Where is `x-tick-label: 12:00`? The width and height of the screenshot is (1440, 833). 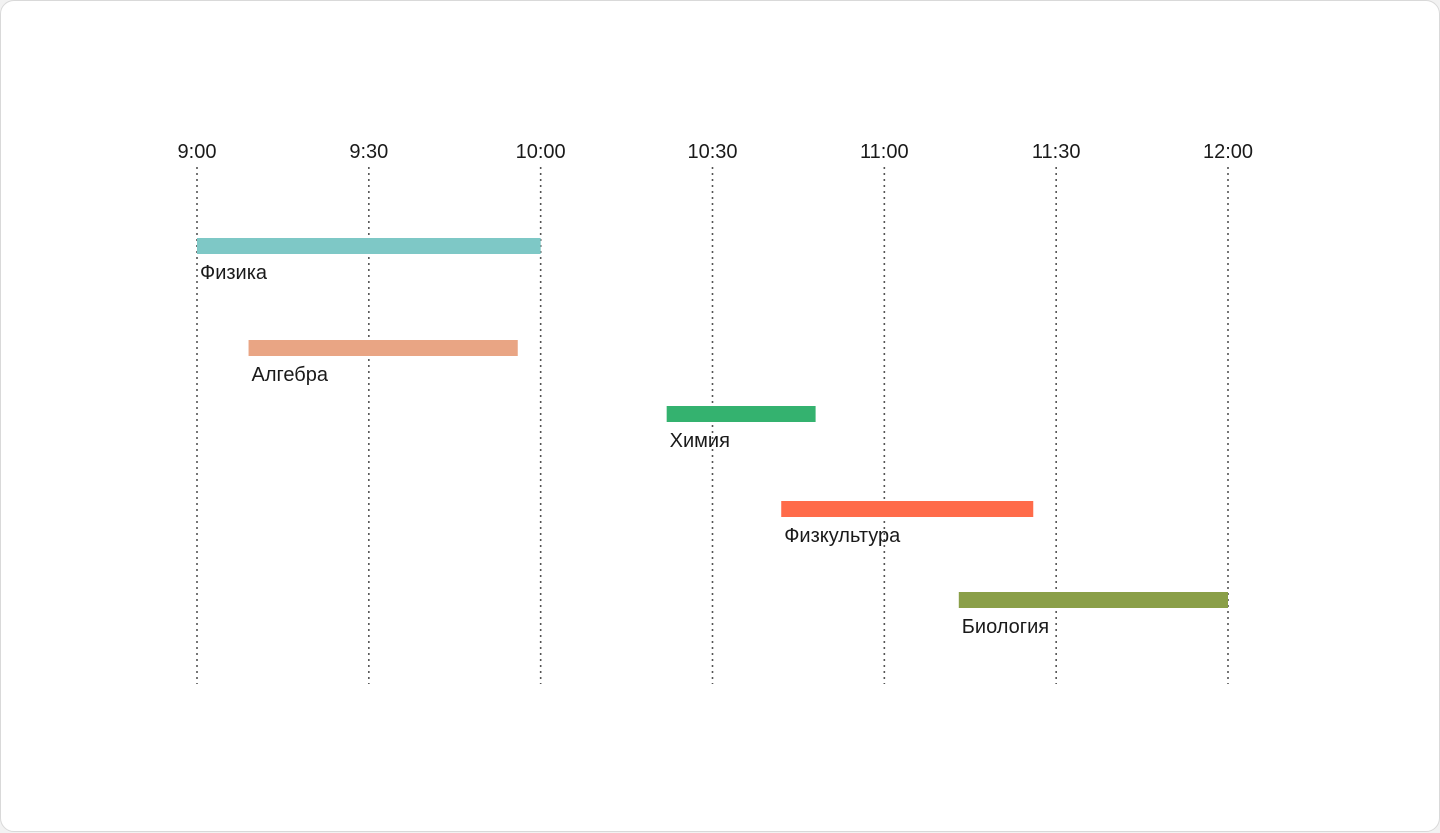
x-tick-label: 12:00 is located at coordinates (1228, 152).